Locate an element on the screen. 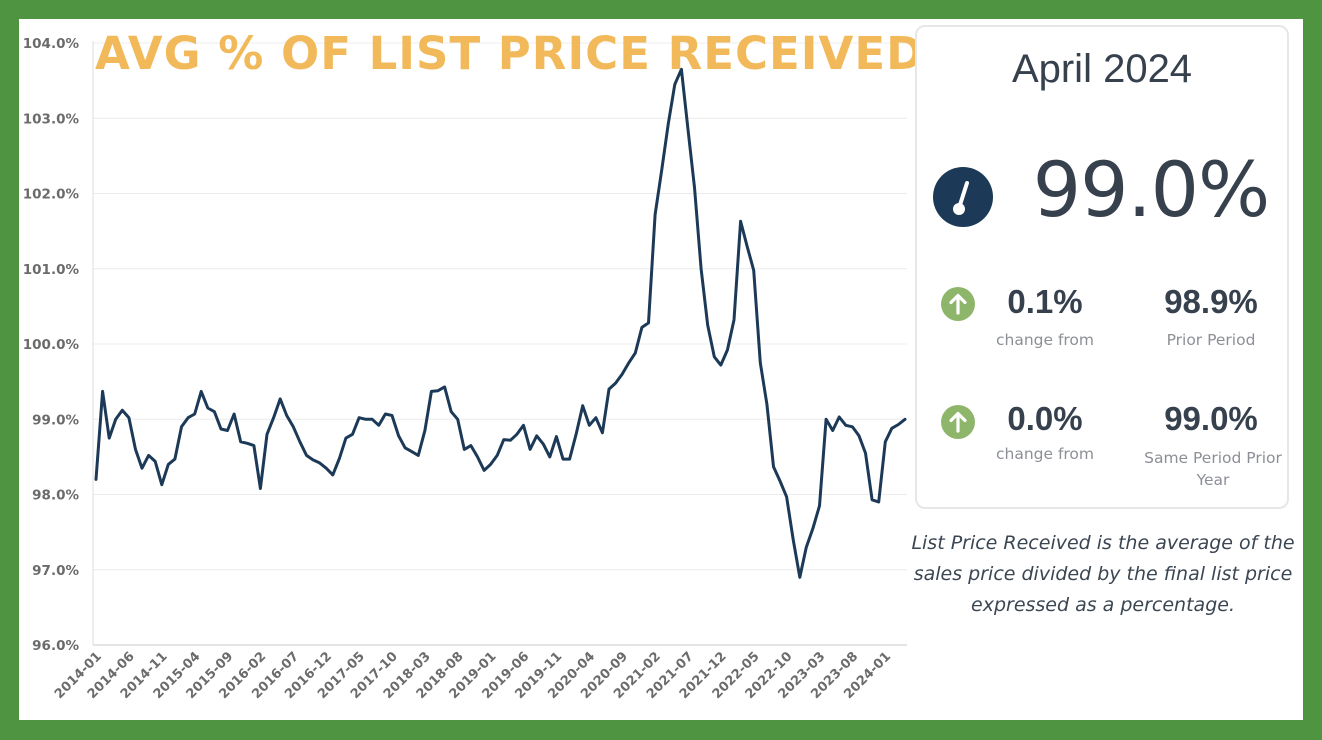  y-tick-label: 97.0% is located at coordinates (55, 571).